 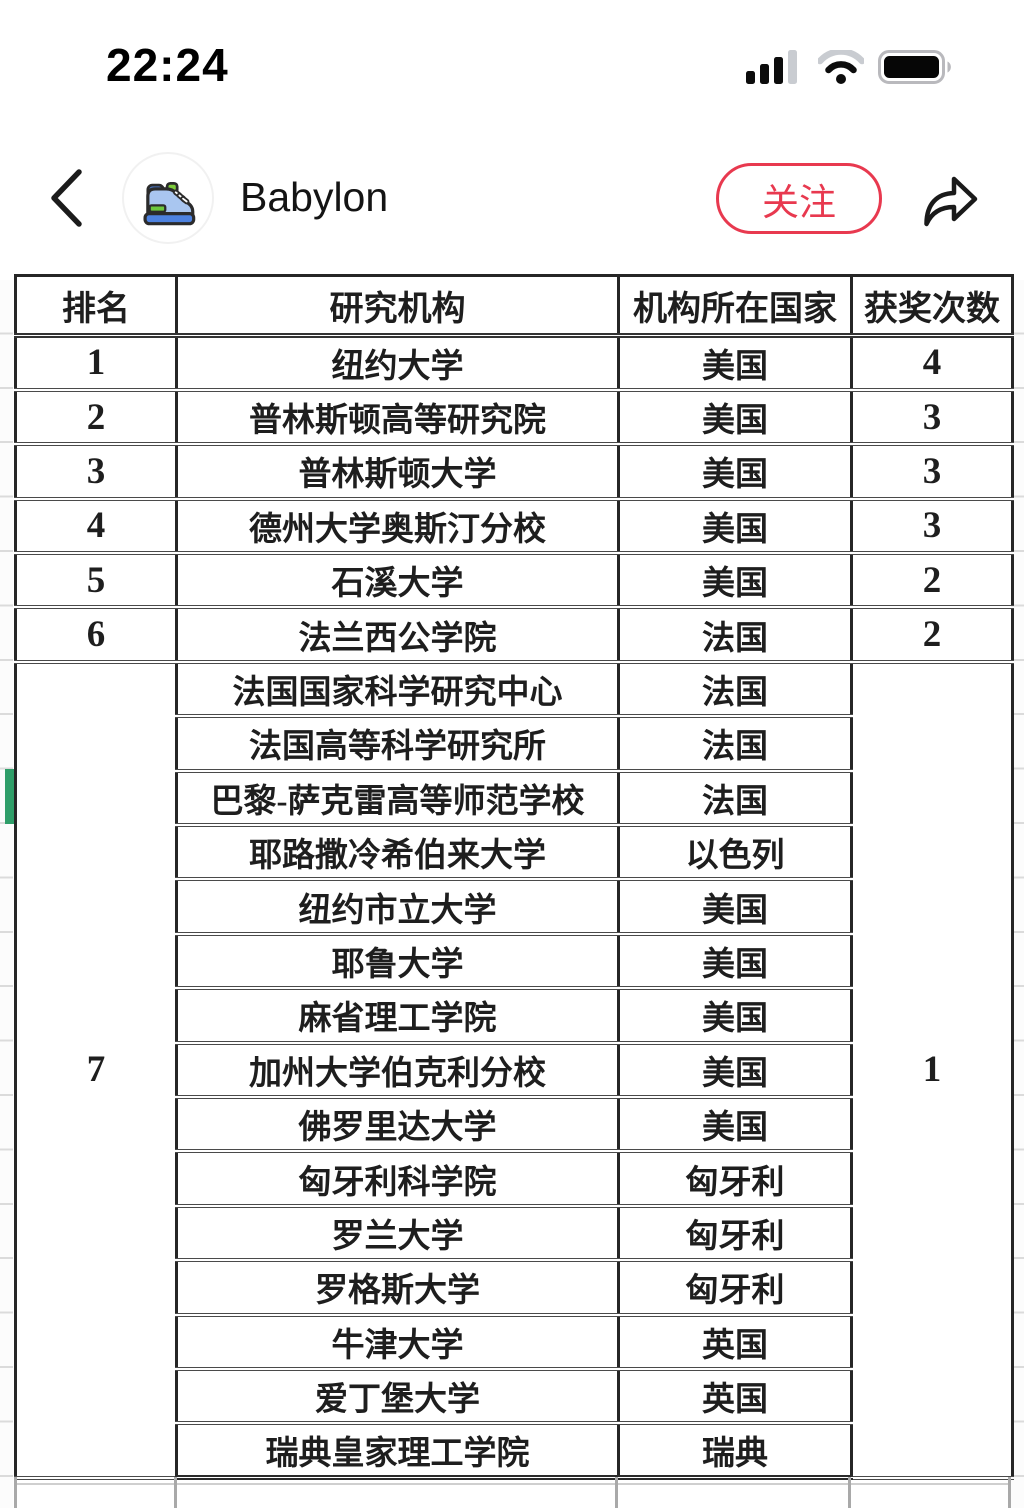 I want to click on table-row: 牛津大学 英国, so click(x=514, y=1342).